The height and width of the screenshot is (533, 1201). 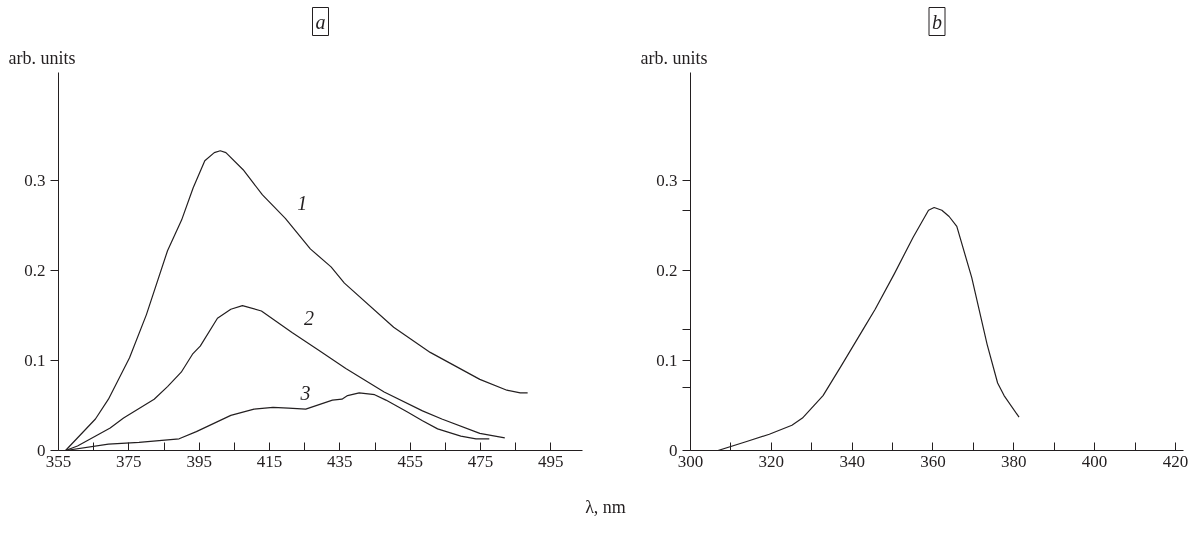 I want to click on x-tick-label: 300, so click(x=690, y=461).